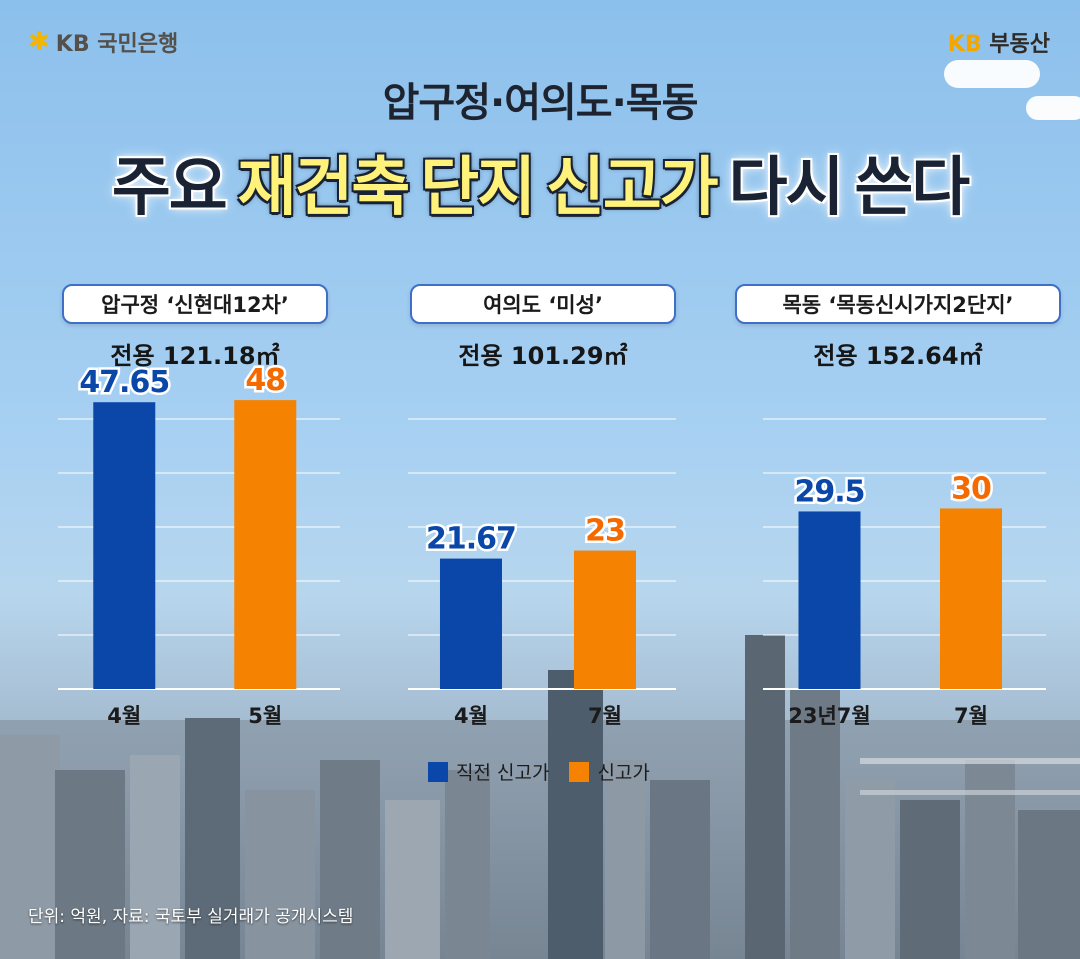  What do you see at coordinates (1019, 44) in the screenshot?
I see `kb-real-estate-text: 부동산` at bounding box center [1019, 44].